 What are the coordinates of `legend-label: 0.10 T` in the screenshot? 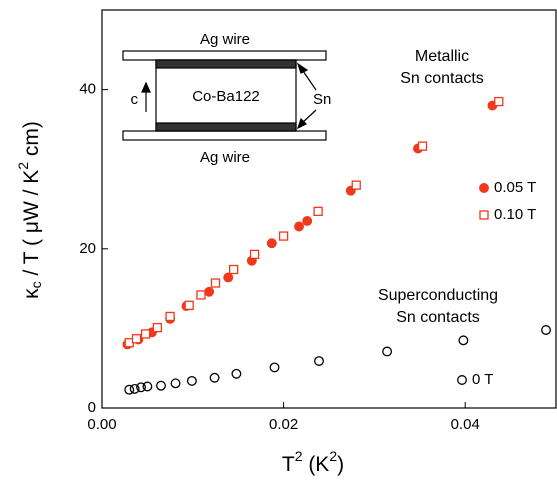 It's located at (515, 214).